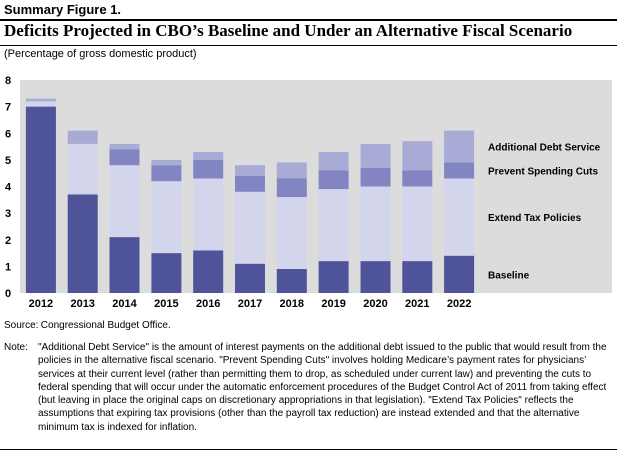 Image resolution: width=617 pixels, height=452 pixels. I want to click on bar-segment-baseline-2015, so click(166, 273).